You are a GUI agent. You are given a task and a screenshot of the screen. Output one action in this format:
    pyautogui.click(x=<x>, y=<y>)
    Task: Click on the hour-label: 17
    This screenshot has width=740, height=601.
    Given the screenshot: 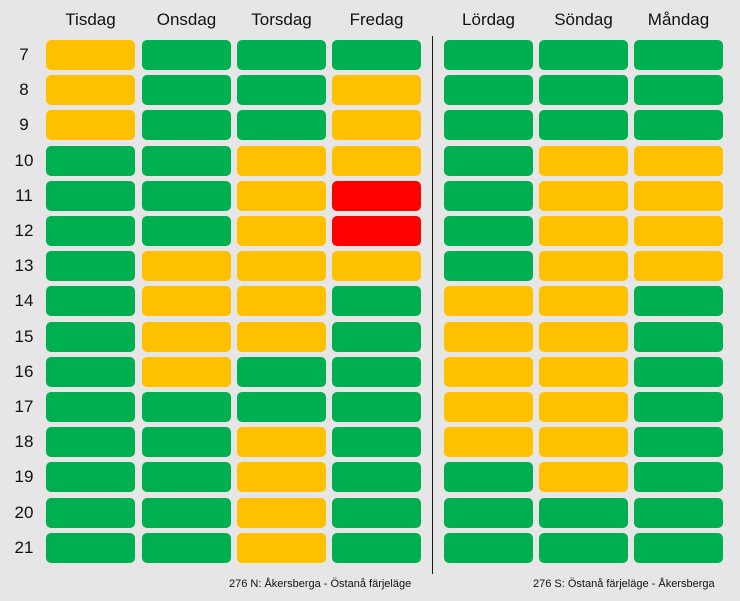 What is the action you would take?
    pyautogui.click(x=24, y=406)
    